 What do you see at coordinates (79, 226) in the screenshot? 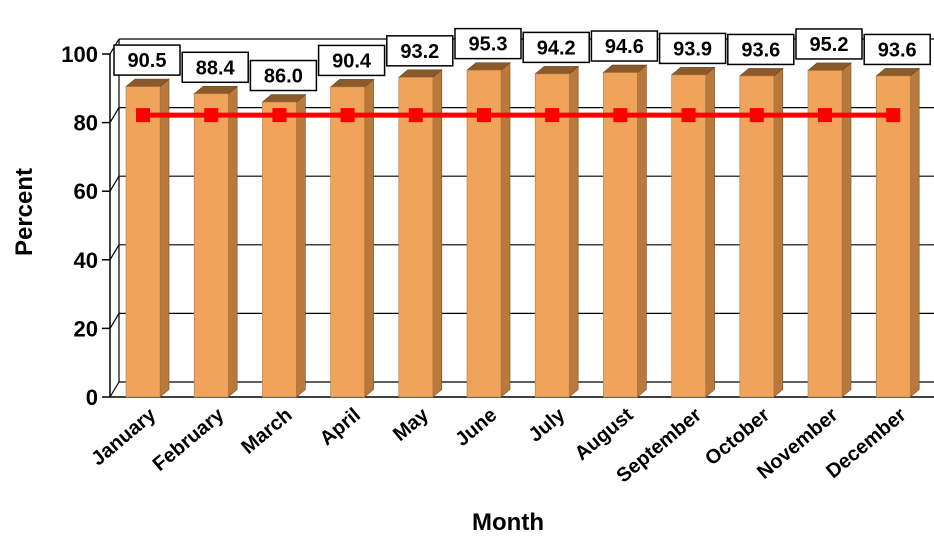
I see `y-tick-labels: 0 20 40 60 80 100` at bounding box center [79, 226].